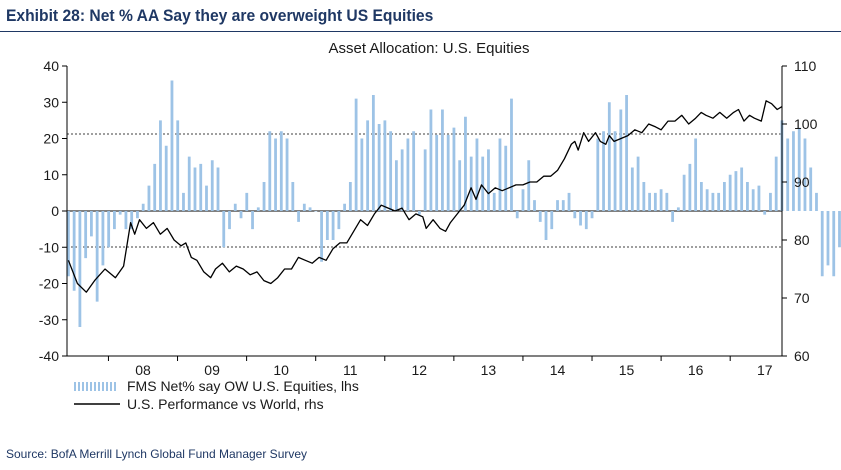 The width and height of the screenshot is (841, 470). I want to click on left-tick-label: 10, so click(51, 175).